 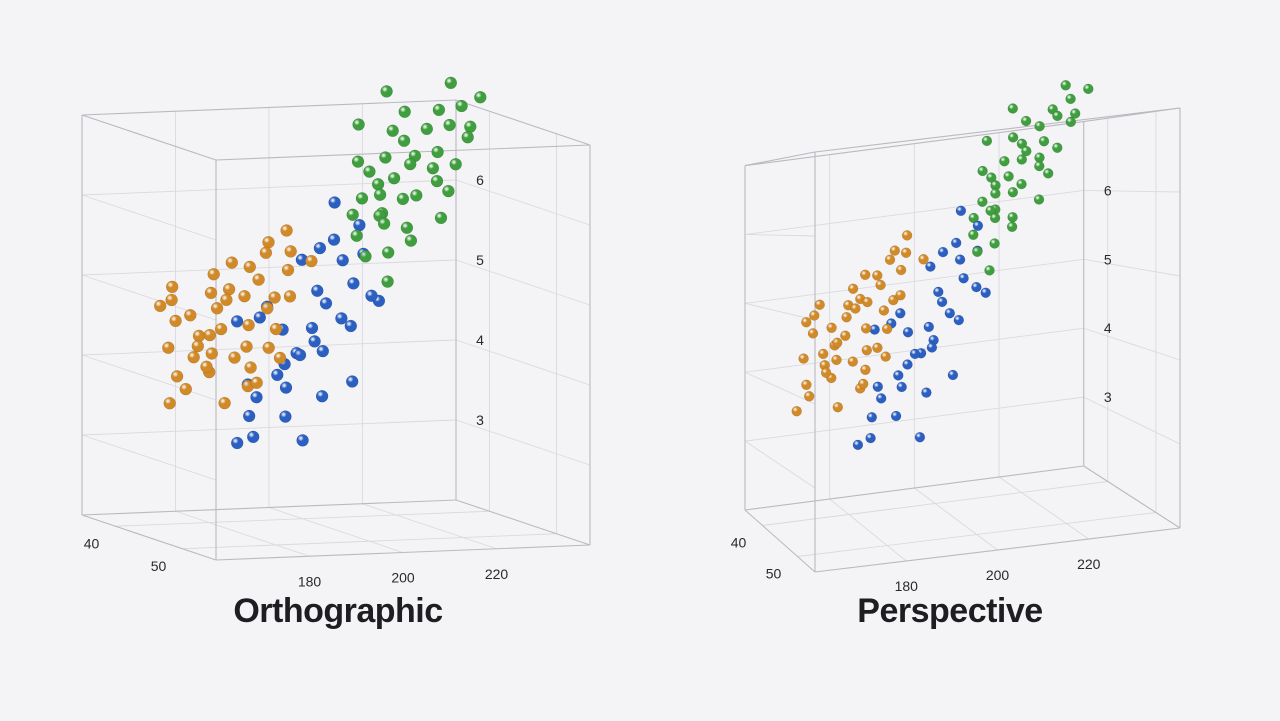 What do you see at coordinates (1108, 259) in the screenshot?
I see `z-tick-label: 5` at bounding box center [1108, 259].